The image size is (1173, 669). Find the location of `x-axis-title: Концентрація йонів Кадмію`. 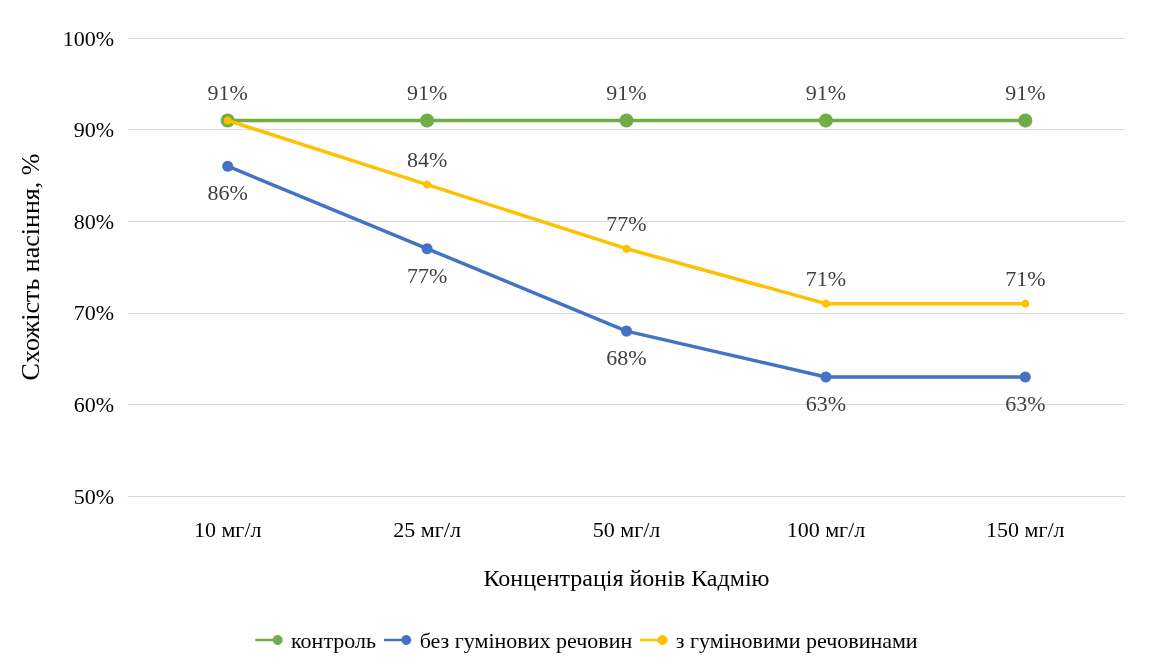

x-axis-title: Концентрація йонів Кадмію is located at coordinates (626, 578).